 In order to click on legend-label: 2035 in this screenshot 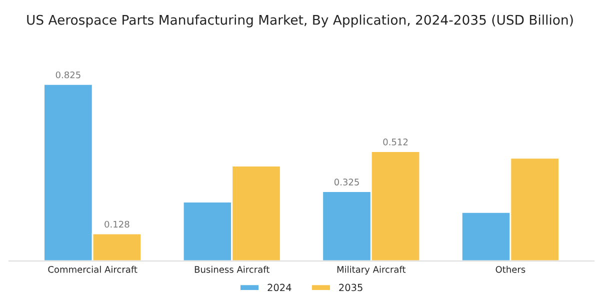, I will do `click(350, 288)`.